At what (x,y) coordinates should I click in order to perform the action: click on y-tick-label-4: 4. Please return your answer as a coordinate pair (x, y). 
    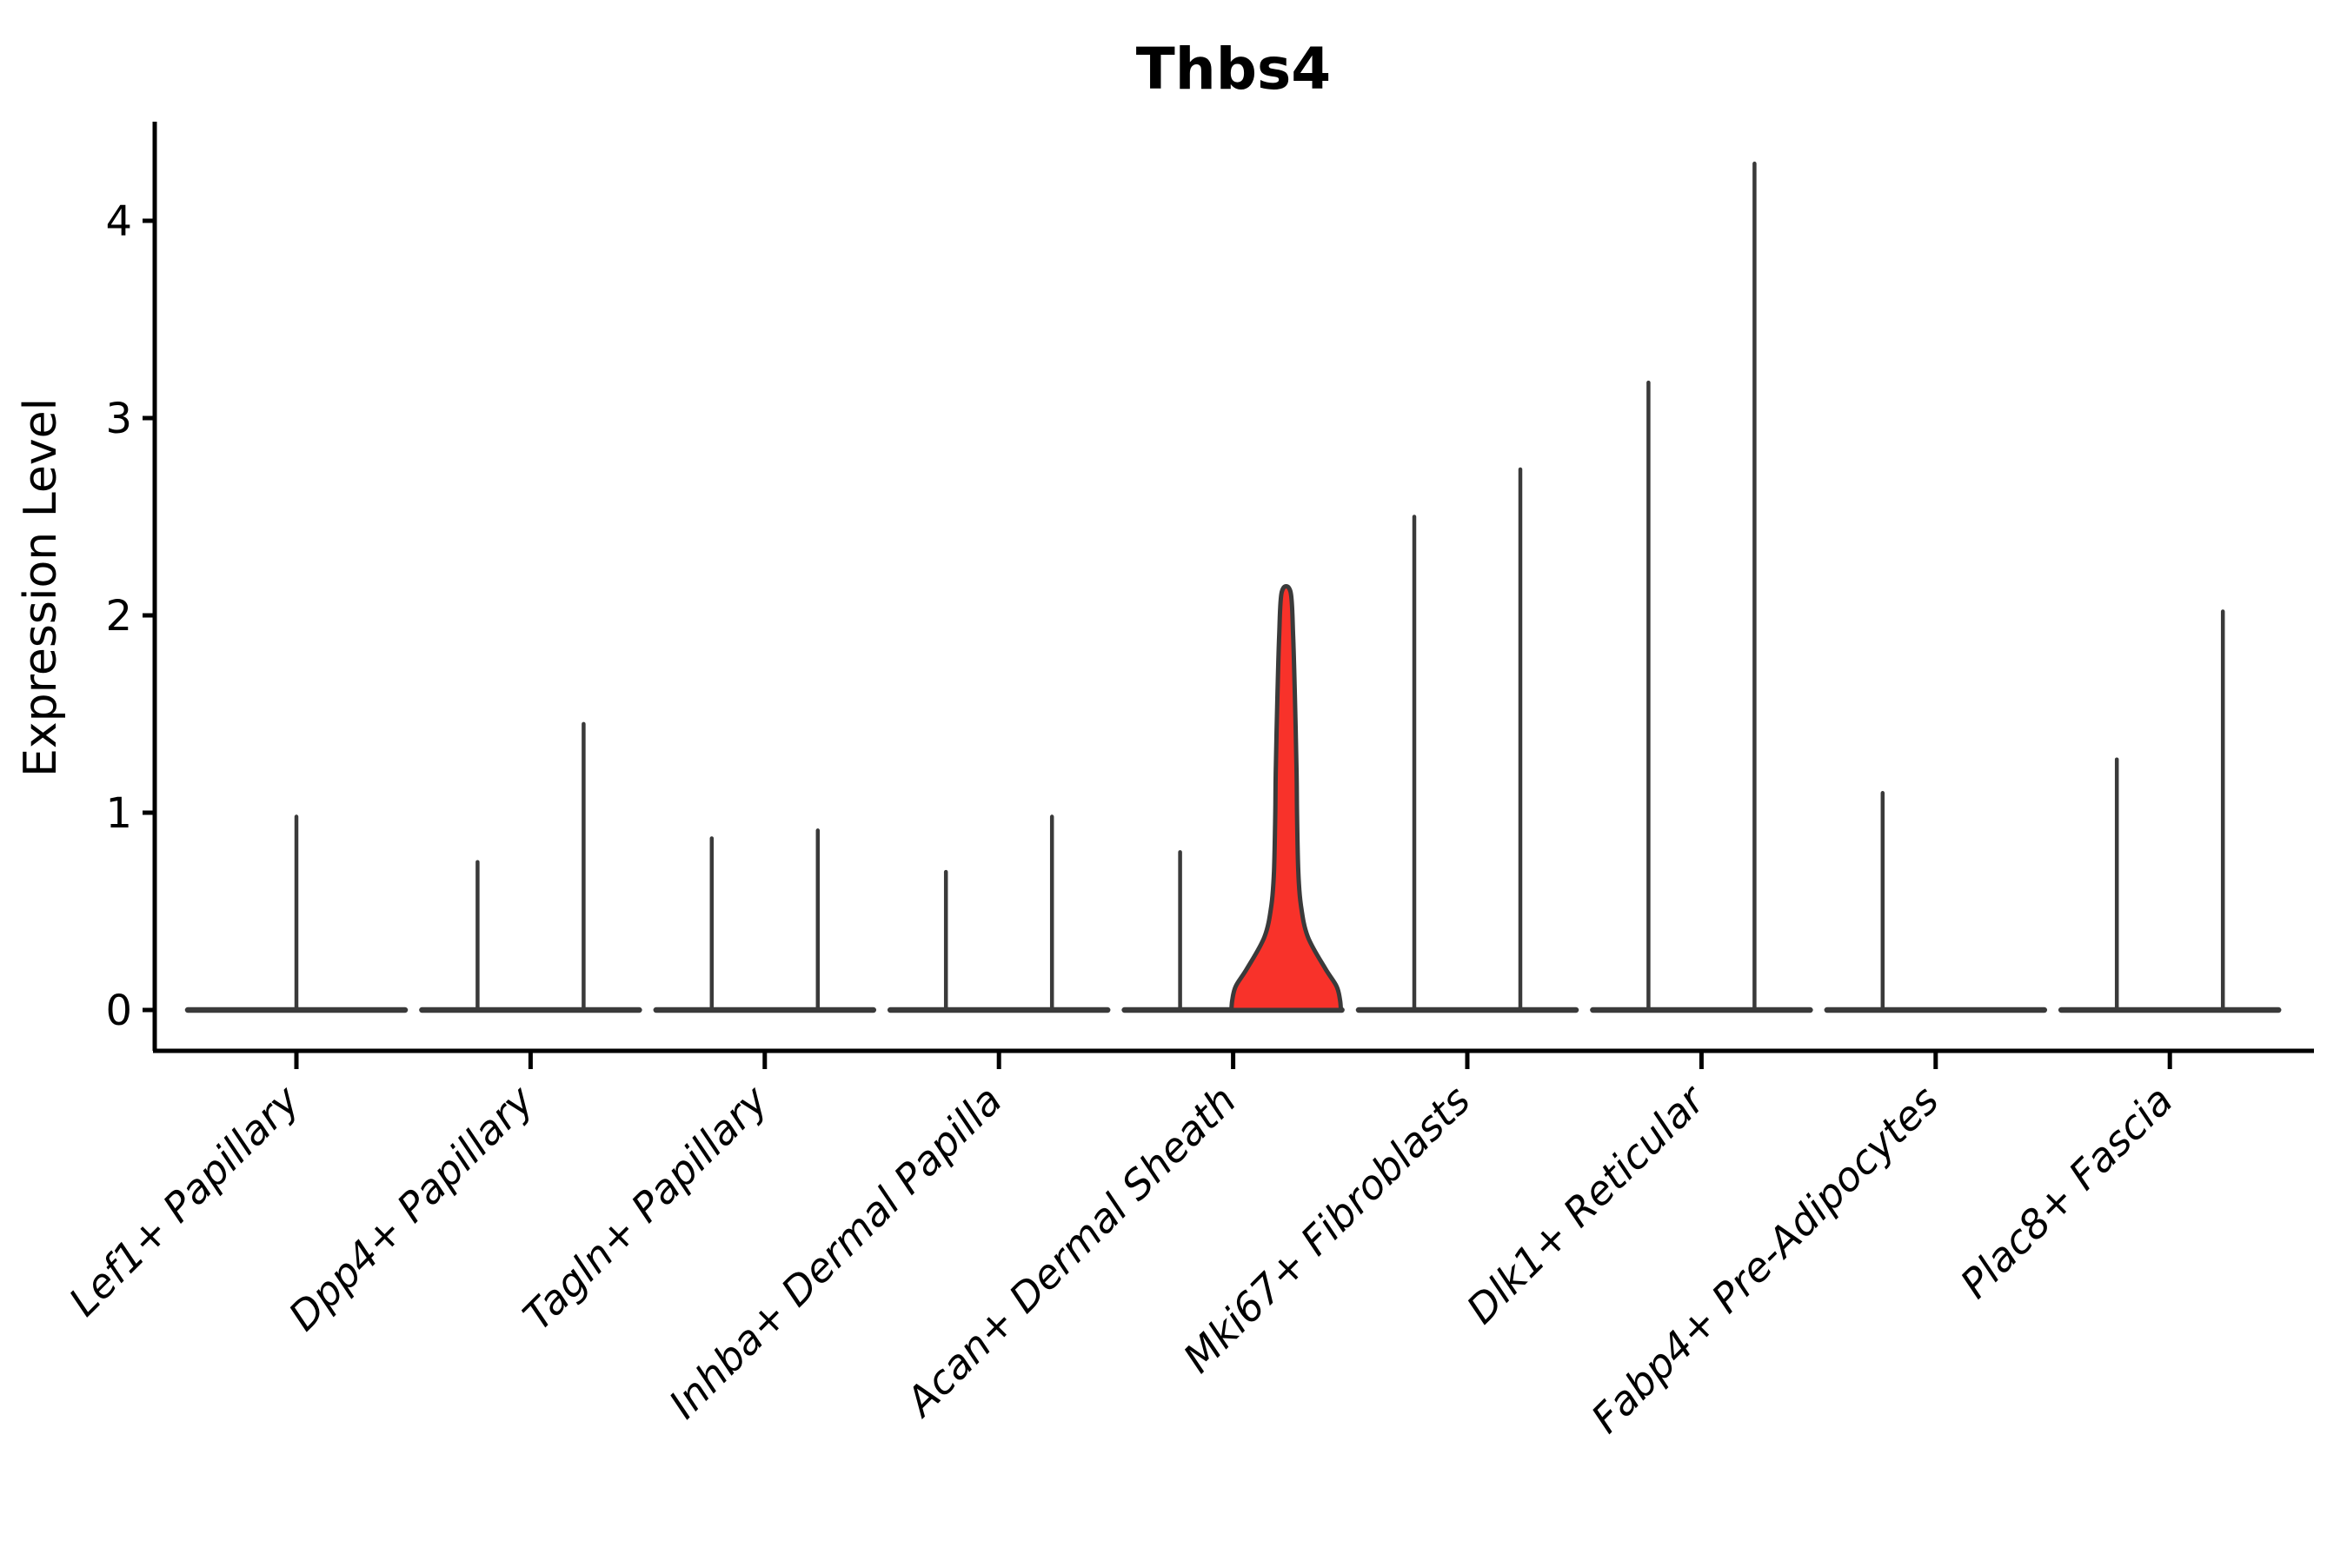
    Looking at the image, I should click on (118, 221).